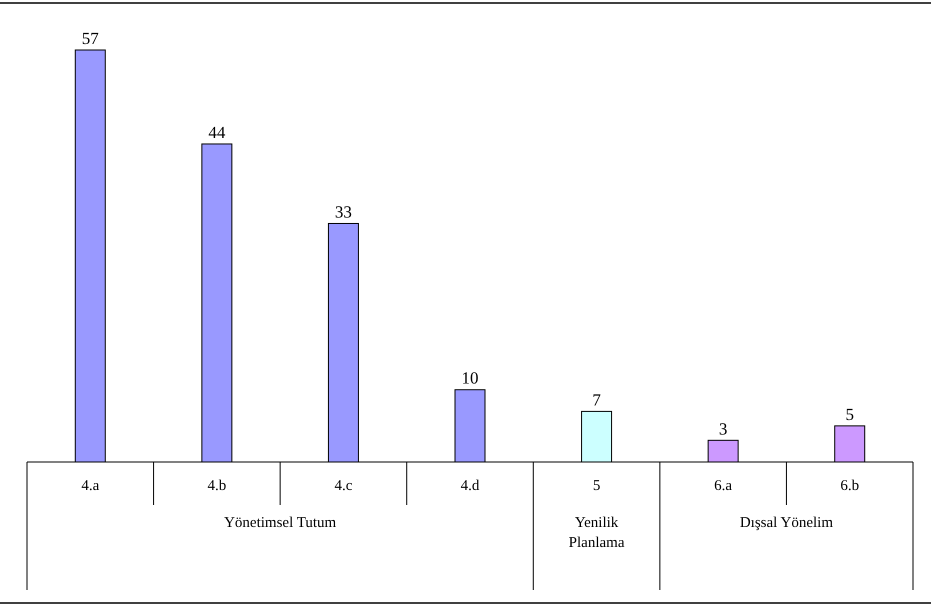 The image size is (931, 616). I want to click on x-tick-label: 4.d, so click(470, 486).